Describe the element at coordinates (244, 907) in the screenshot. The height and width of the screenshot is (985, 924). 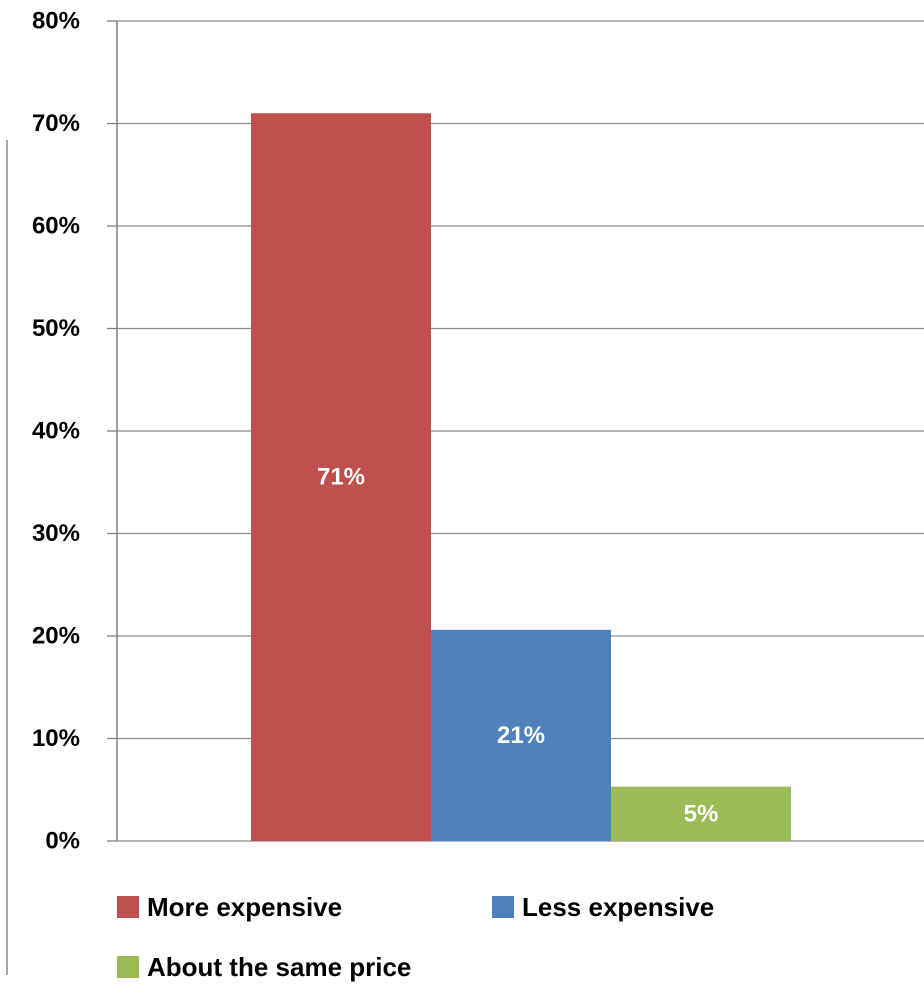
I see `legend-label: More expensive` at that location.